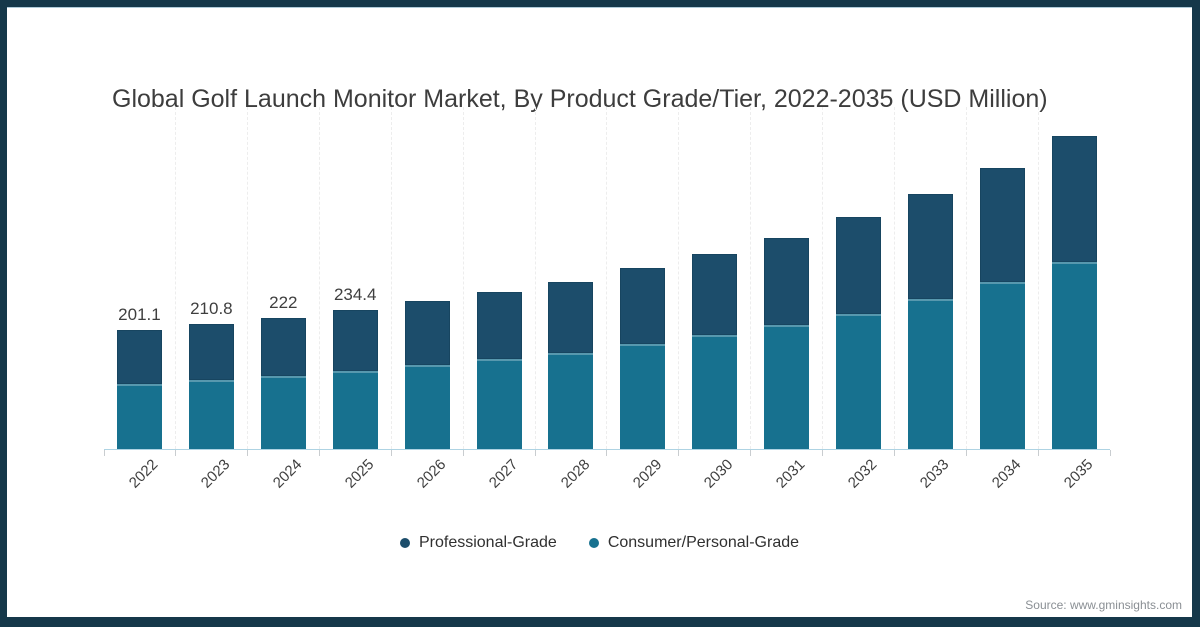 Image resolution: width=1200 pixels, height=627 pixels. I want to click on x-axis-tick-label: 2022, so click(143, 474).